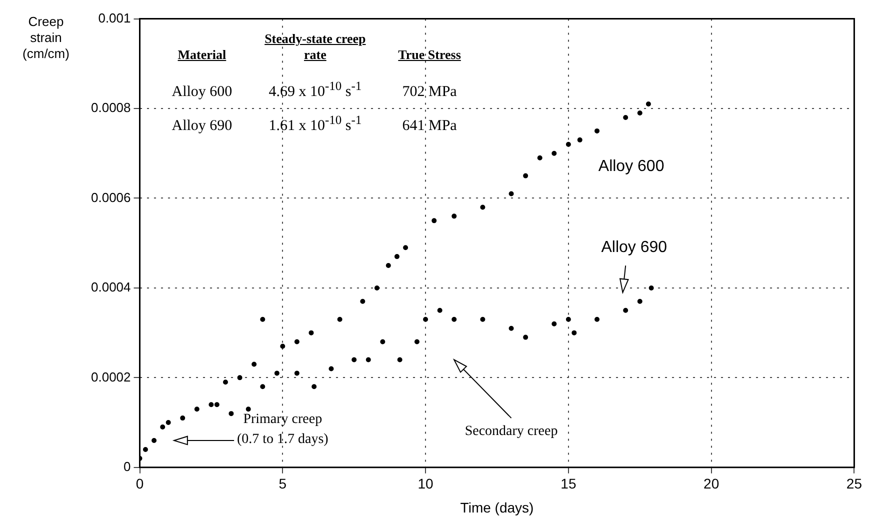 Image resolution: width=873 pixels, height=529 pixels. I want to click on x-tick-label: 20, so click(712, 484).